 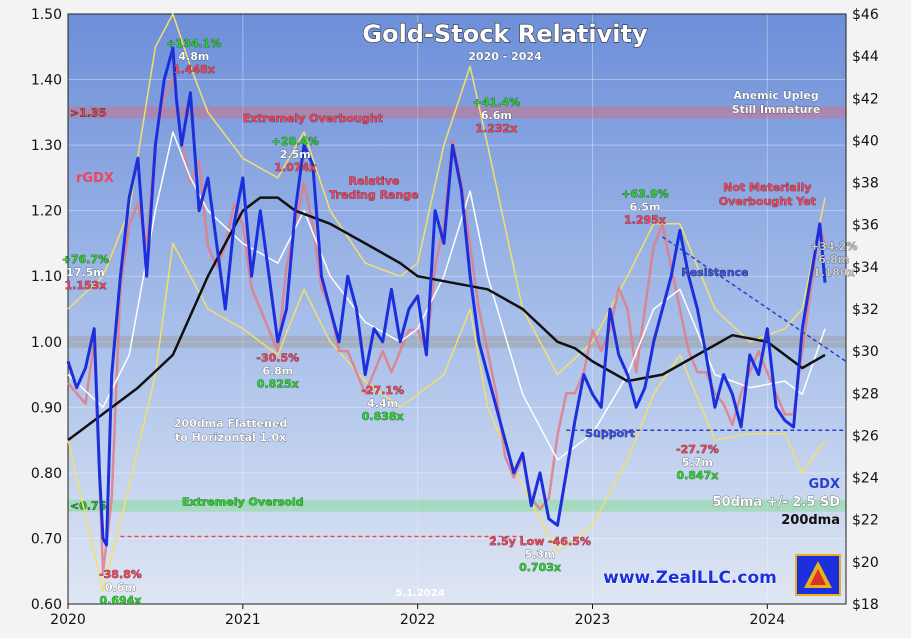 I want to click on callout-label: Anemic Upleg, so click(x=775, y=95).